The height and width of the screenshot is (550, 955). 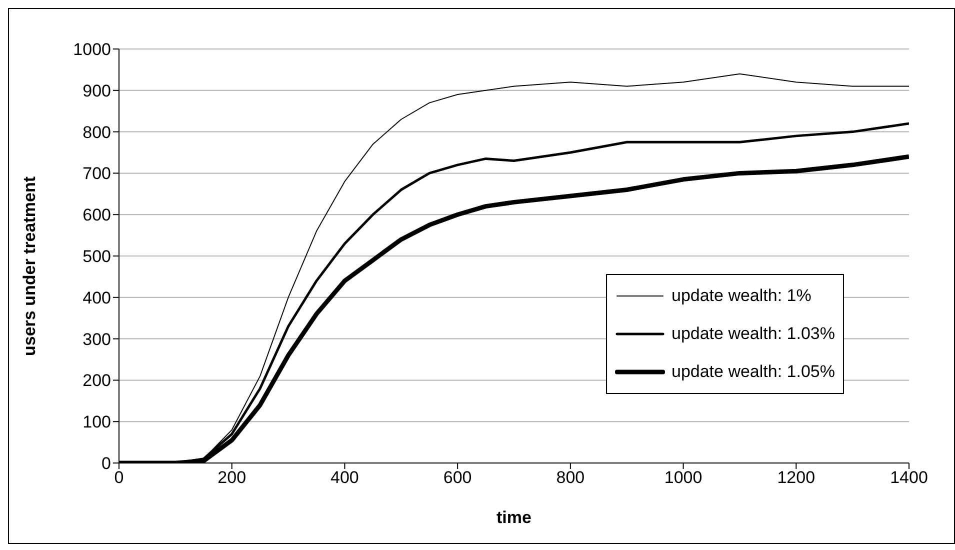 I want to click on y-tick-label: 0, so click(x=106, y=464).